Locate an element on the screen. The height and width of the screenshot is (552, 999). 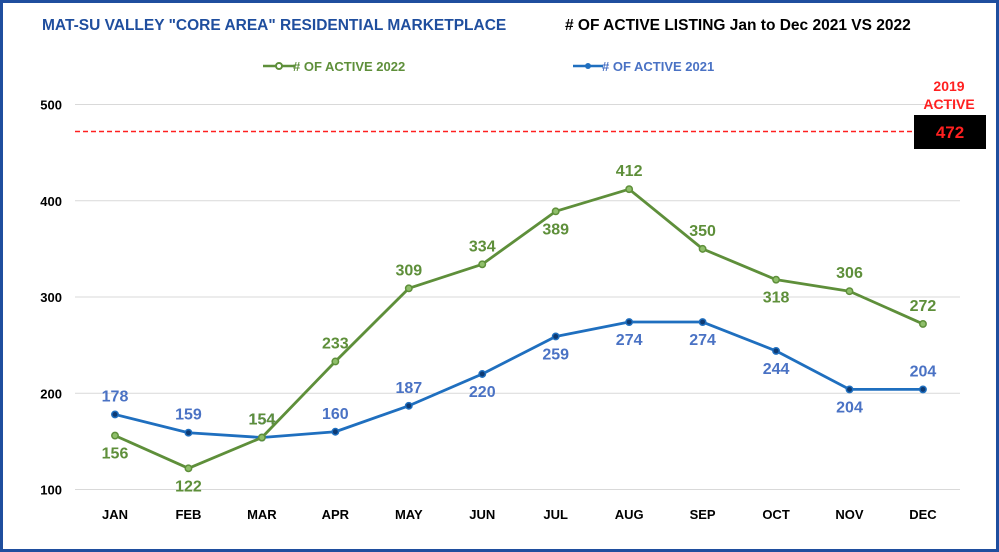
x-tick-label-sep: SEP is located at coordinates (703, 514).